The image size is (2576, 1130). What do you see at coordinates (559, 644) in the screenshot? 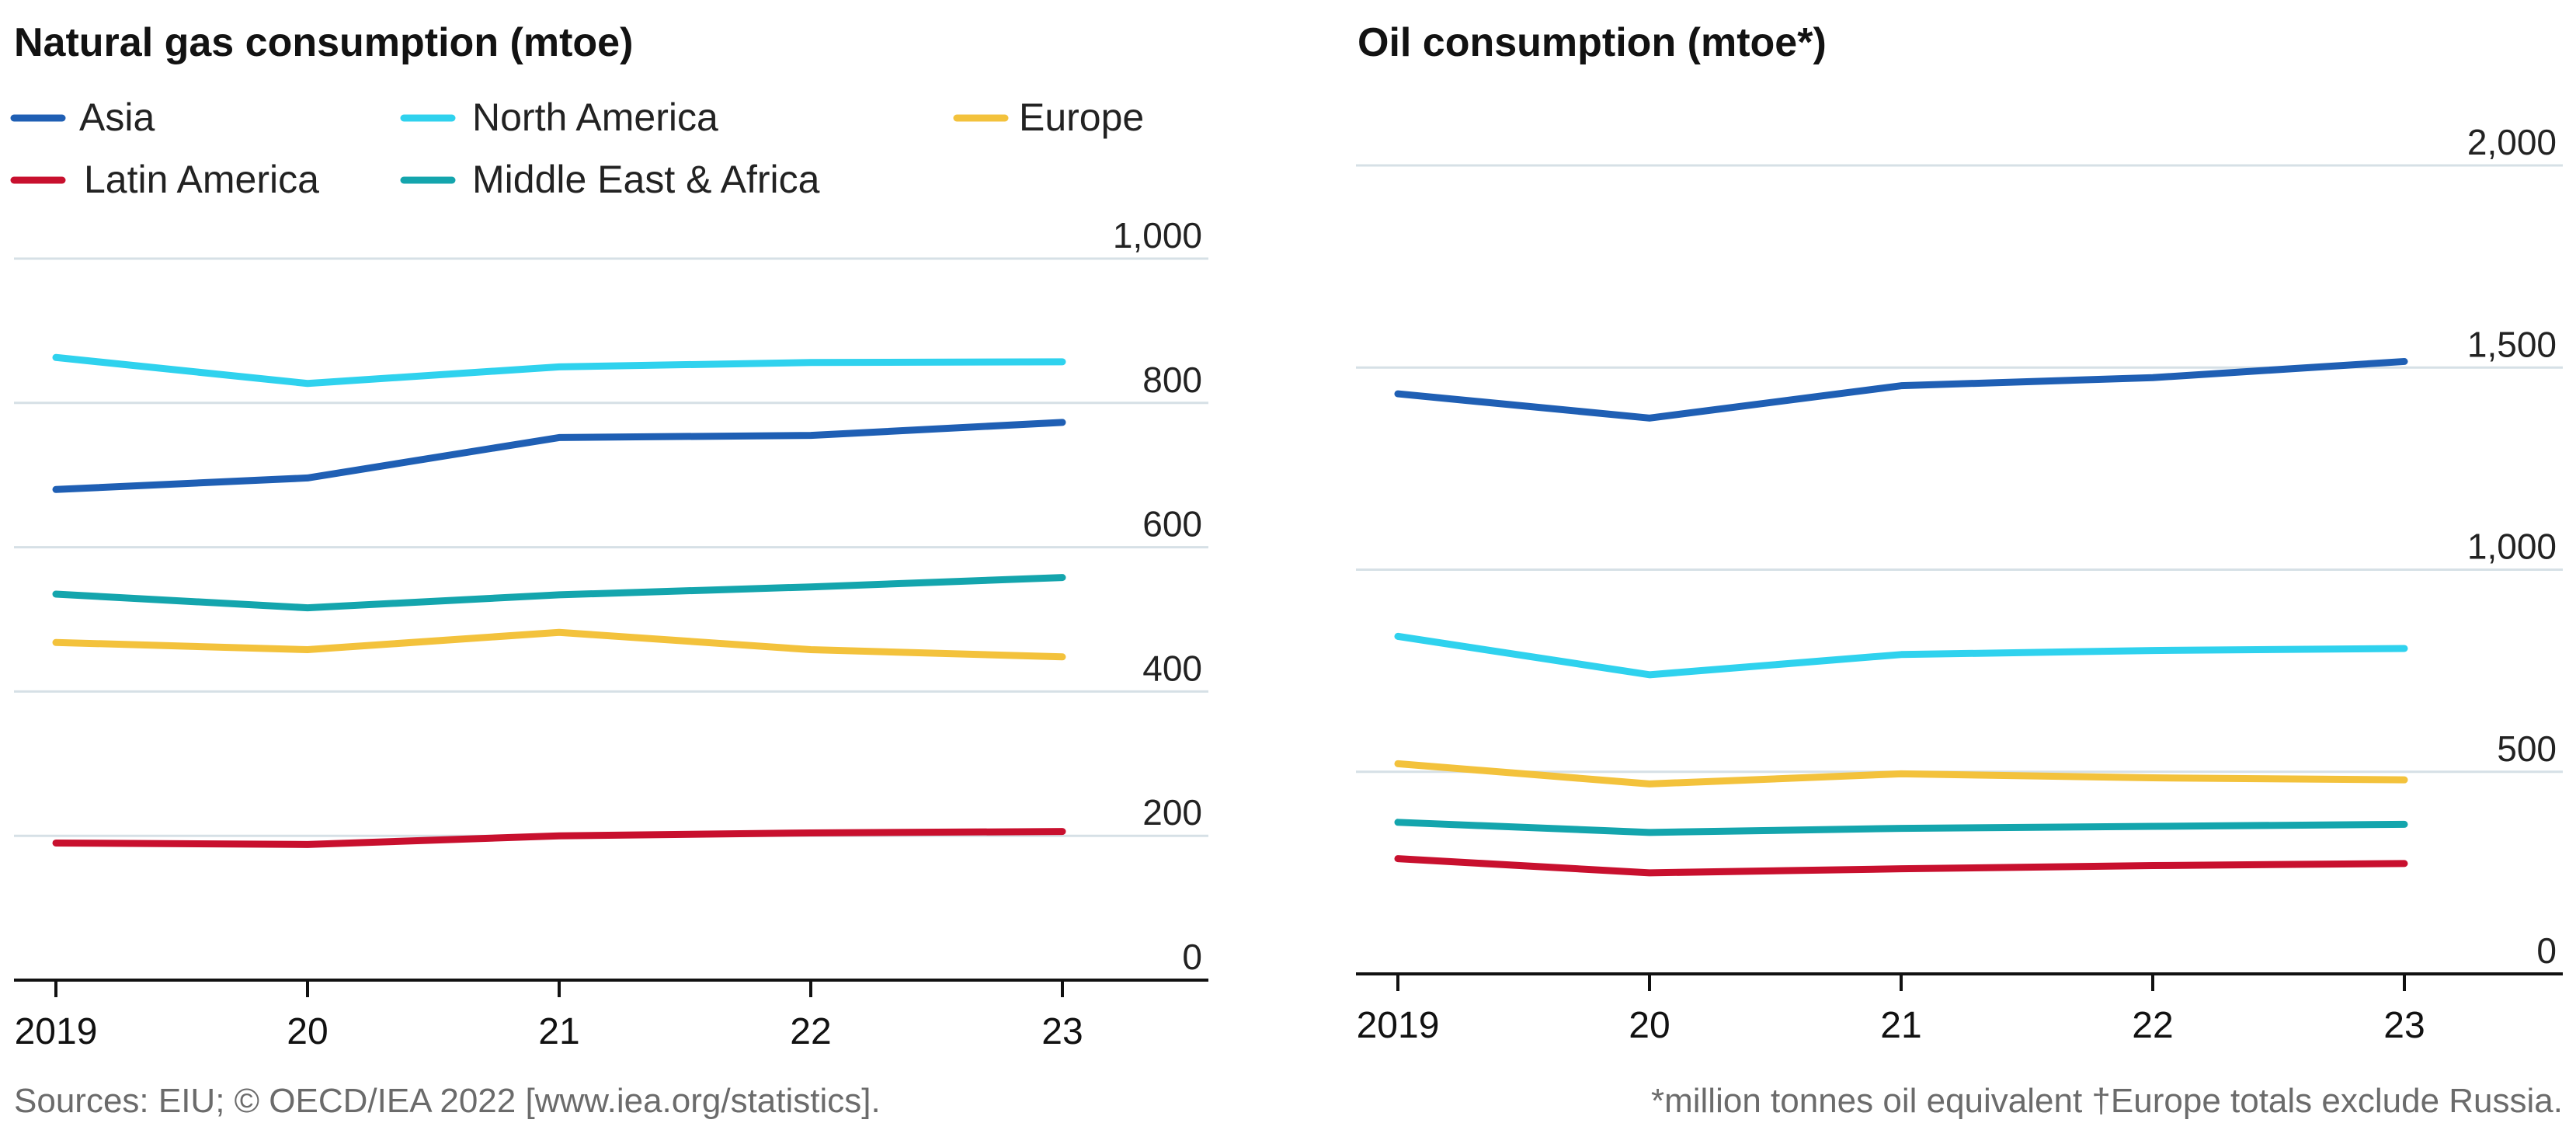
I see `natural-gas-series-europe` at bounding box center [559, 644].